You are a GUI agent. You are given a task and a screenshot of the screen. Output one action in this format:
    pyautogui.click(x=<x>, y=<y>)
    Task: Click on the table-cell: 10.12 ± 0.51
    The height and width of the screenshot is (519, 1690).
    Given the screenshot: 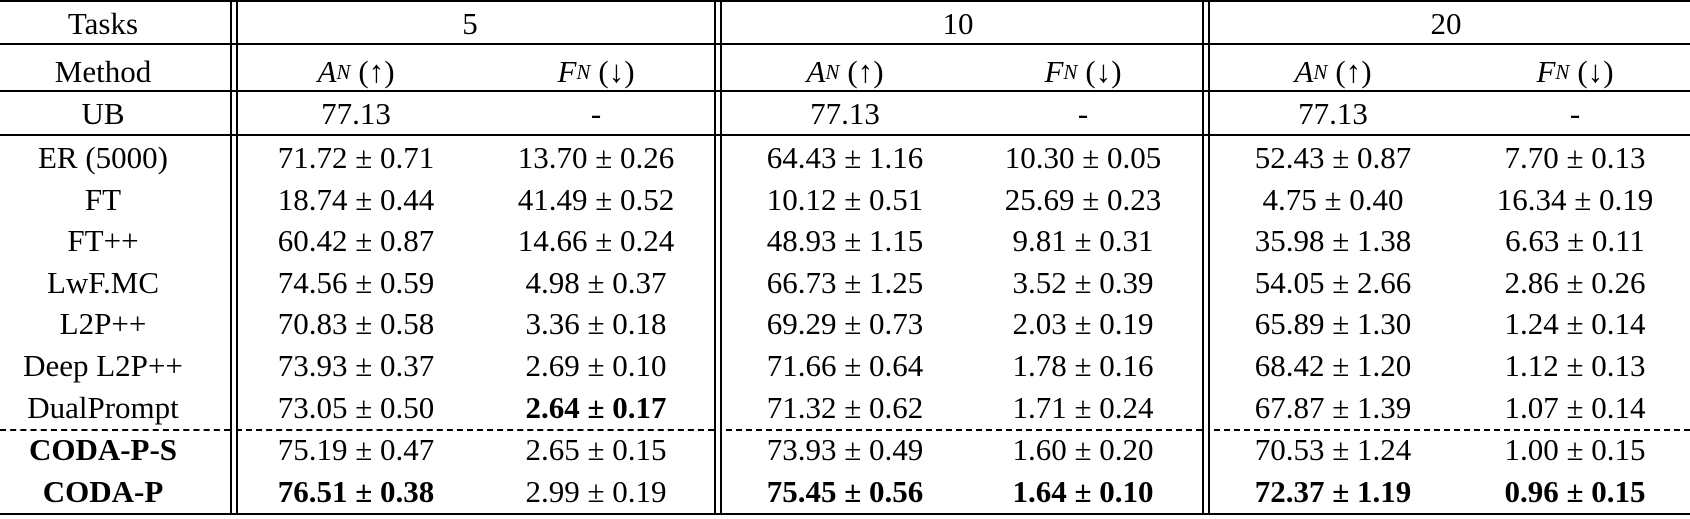 What is the action you would take?
    pyautogui.click(x=845, y=199)
    